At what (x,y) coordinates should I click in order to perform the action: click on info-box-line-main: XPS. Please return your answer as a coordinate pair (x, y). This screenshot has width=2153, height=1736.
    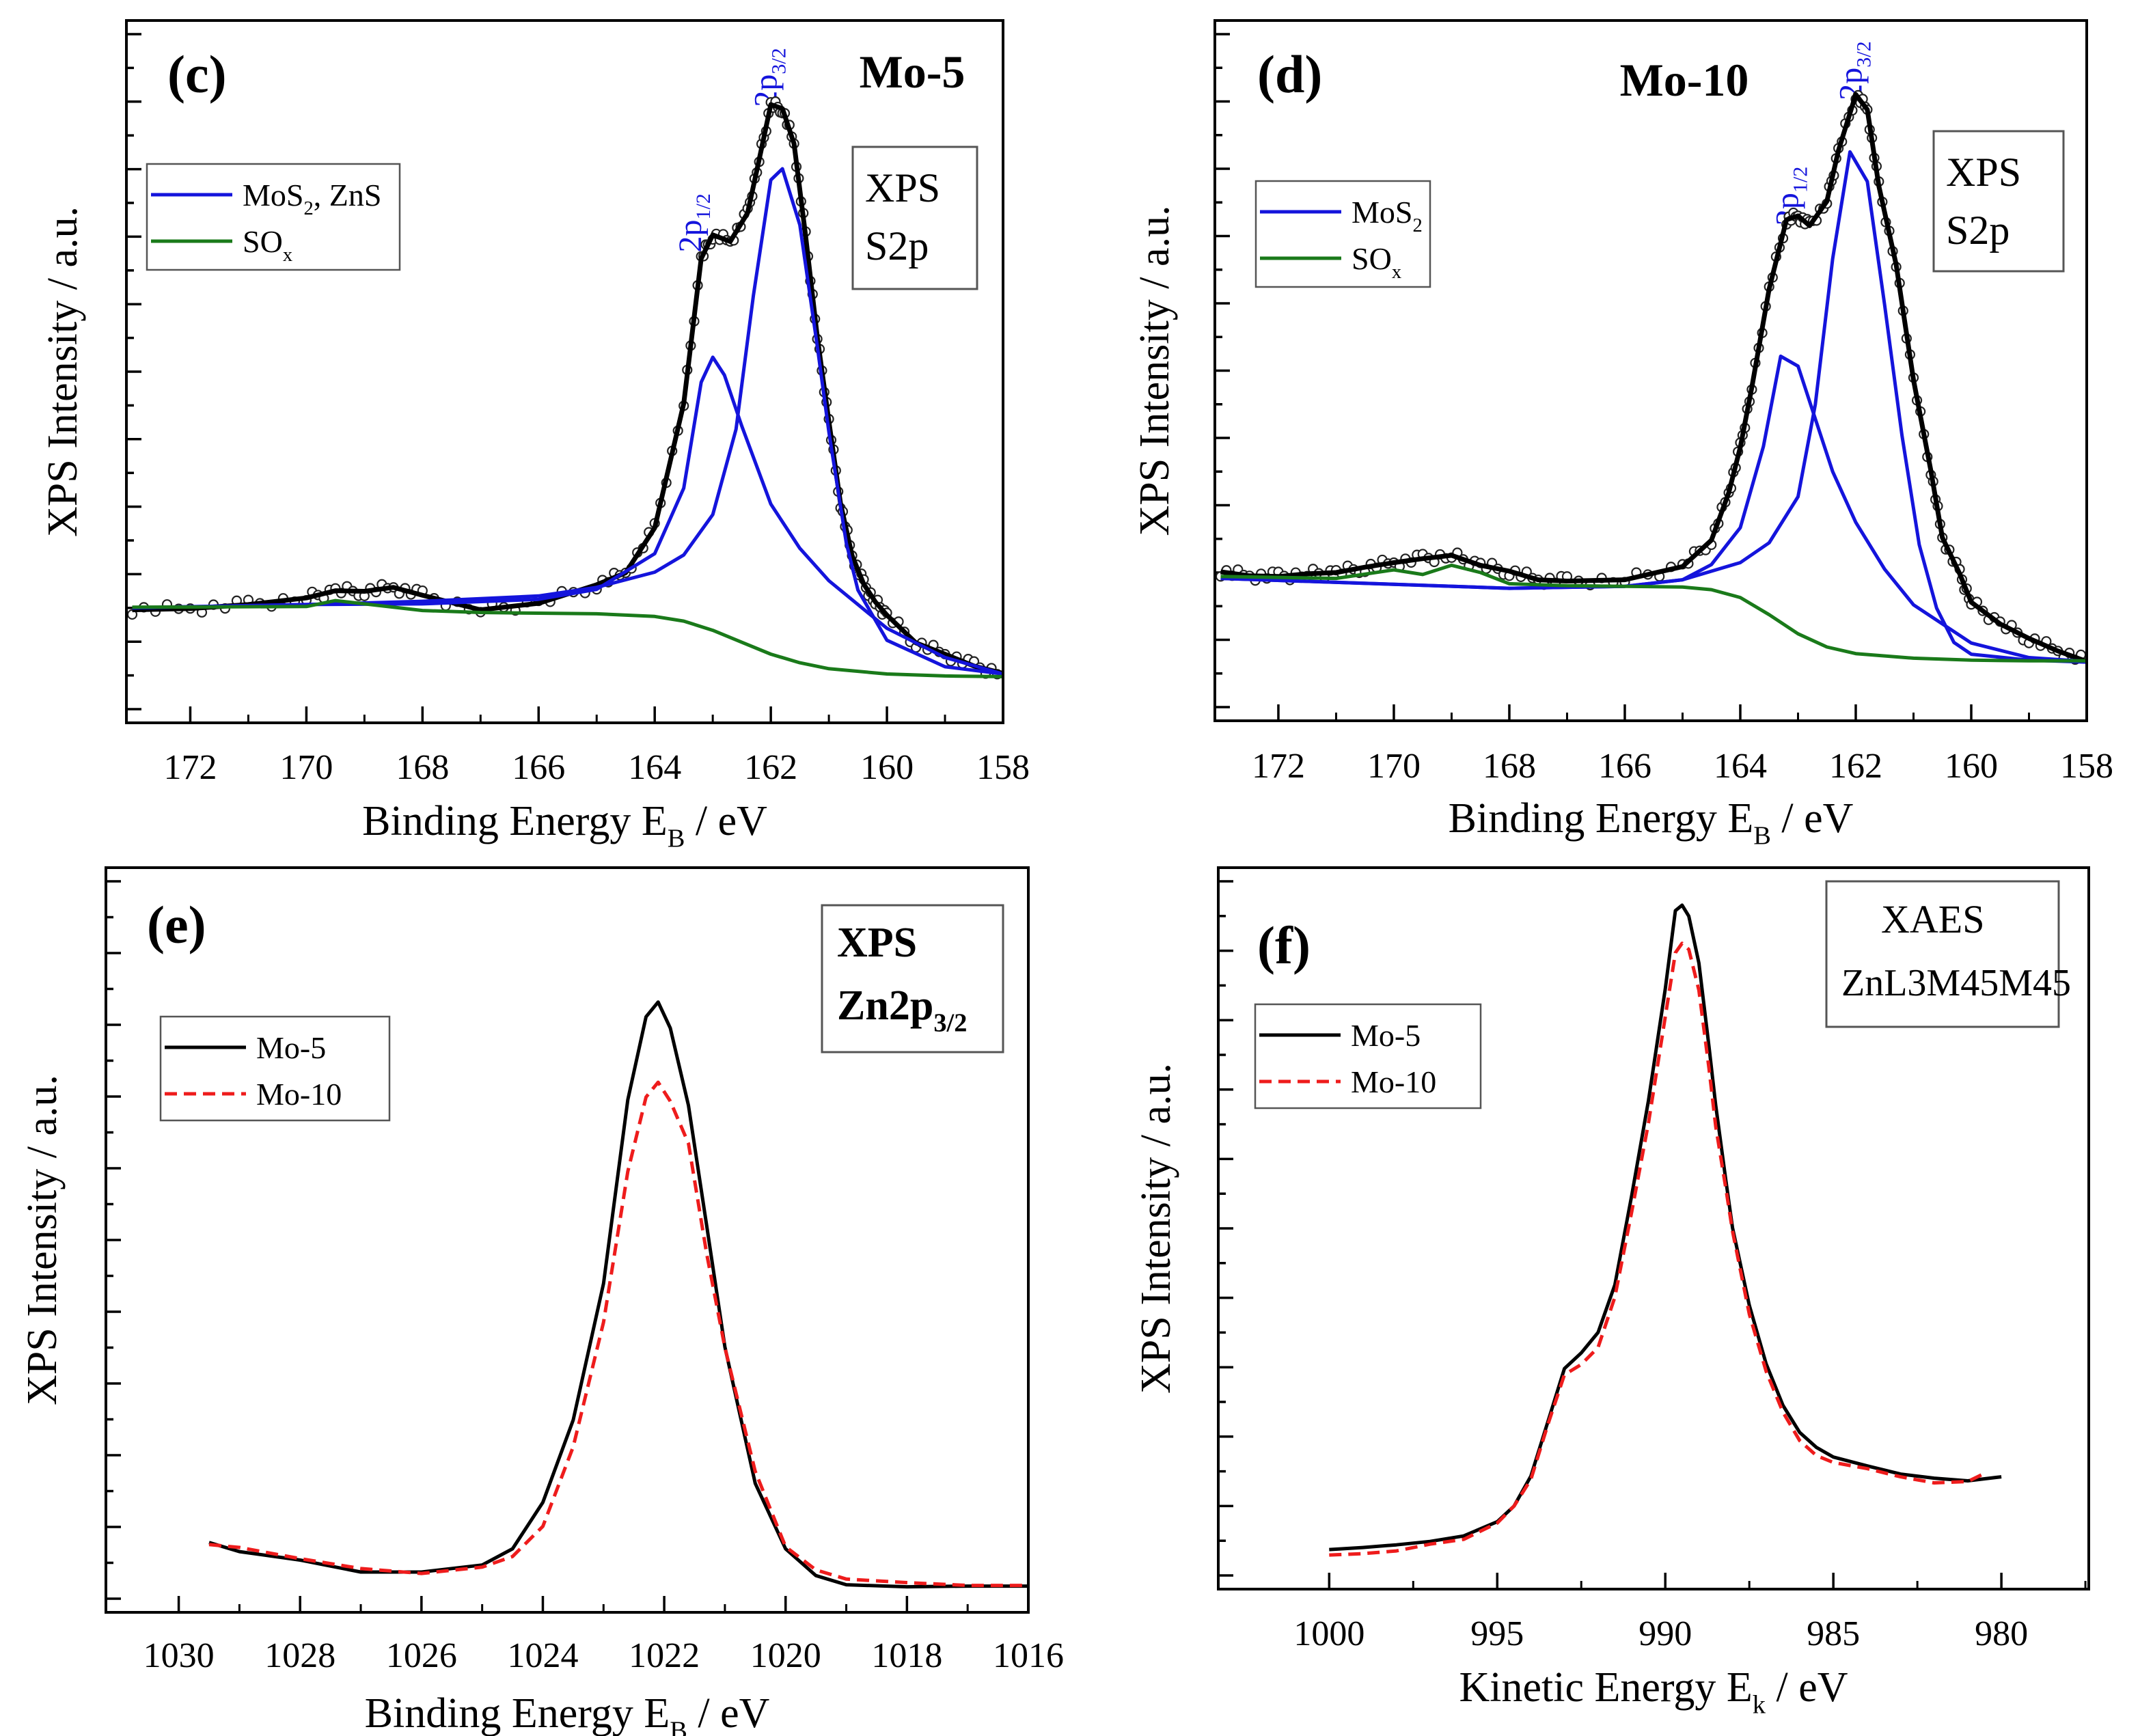
    Looking at the image, I should click on (877, 943).